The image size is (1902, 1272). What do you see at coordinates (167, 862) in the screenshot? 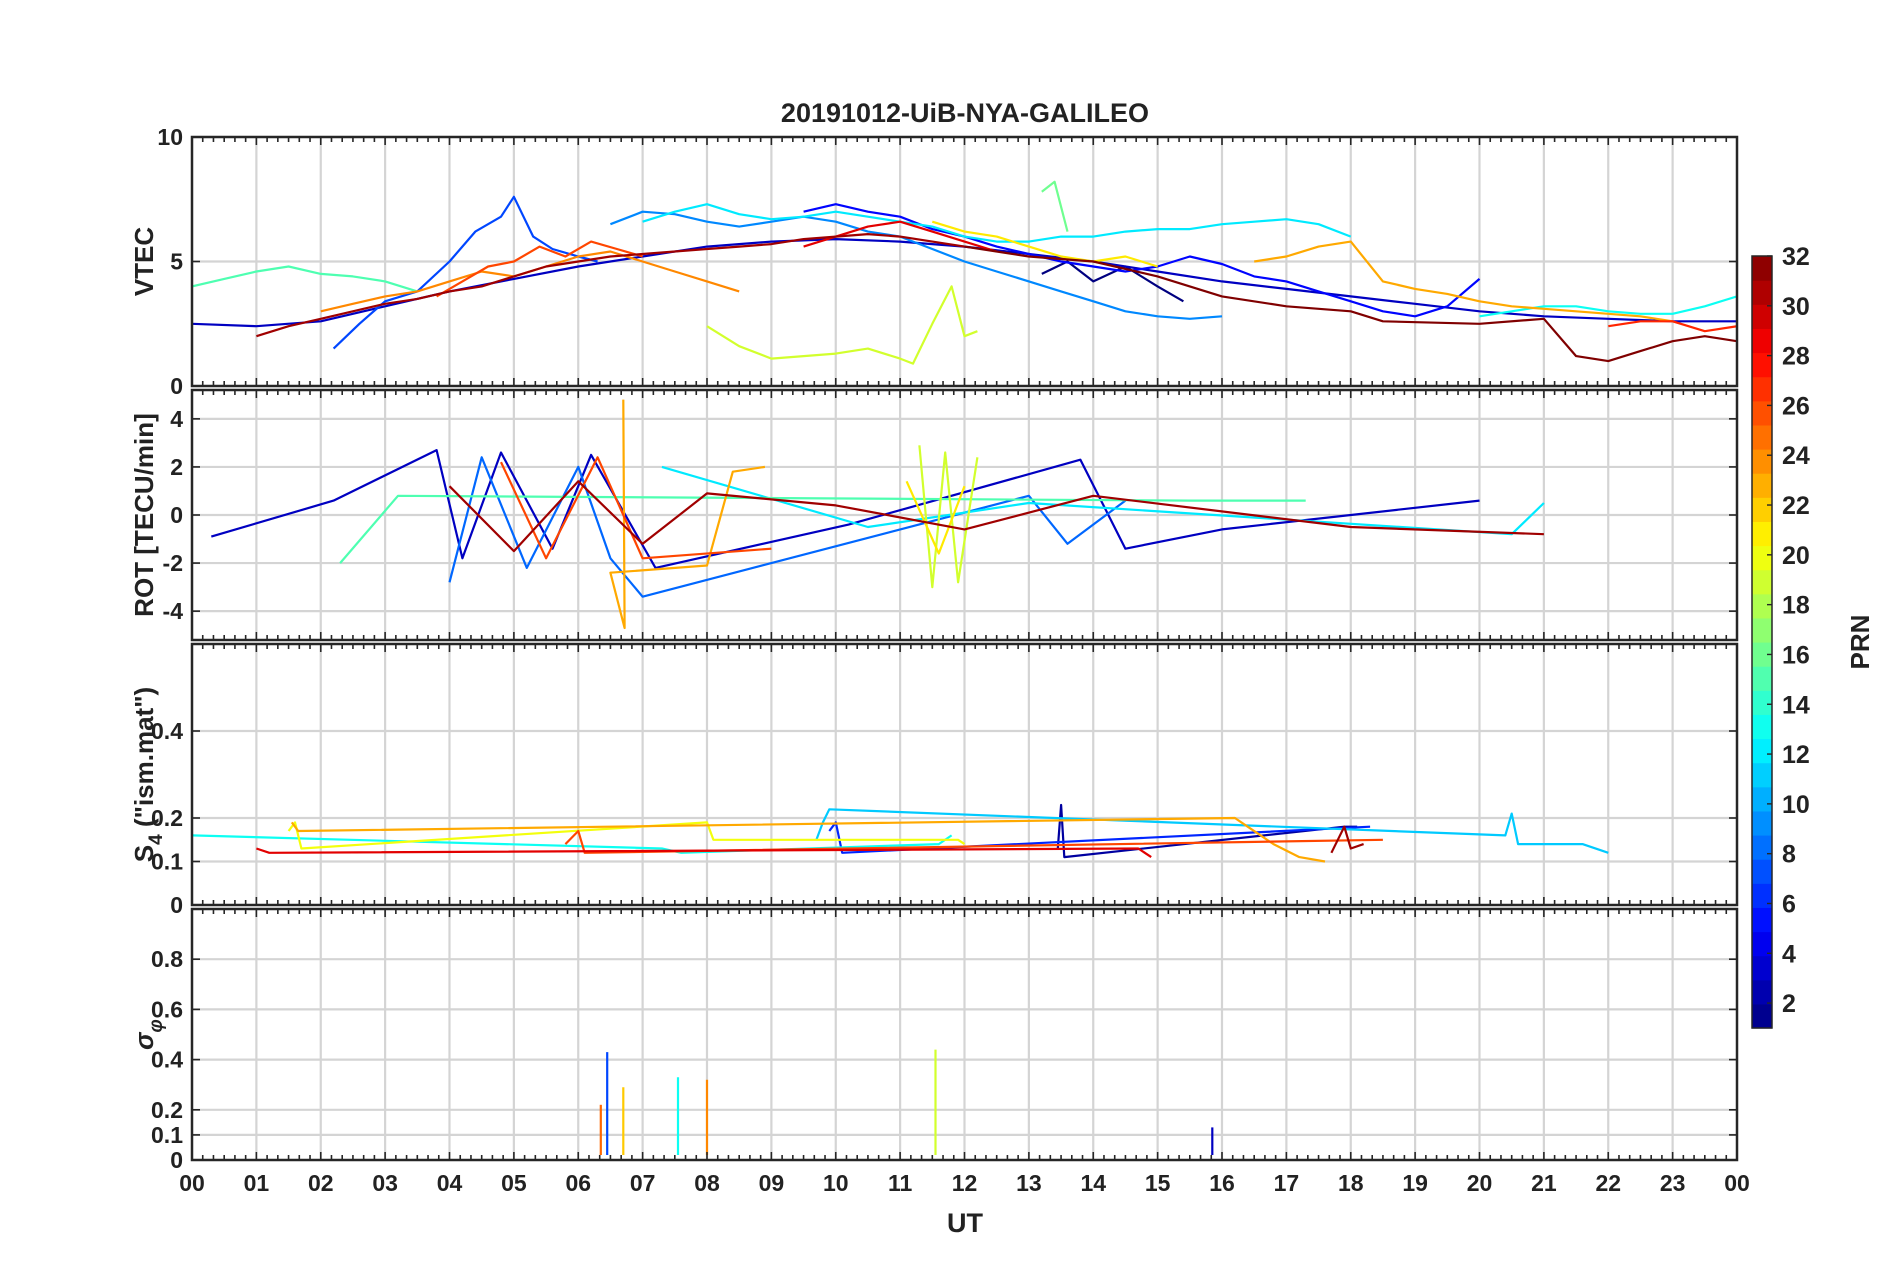
I see `y-tick-label: 0.1` at bounding box center [167, 862].